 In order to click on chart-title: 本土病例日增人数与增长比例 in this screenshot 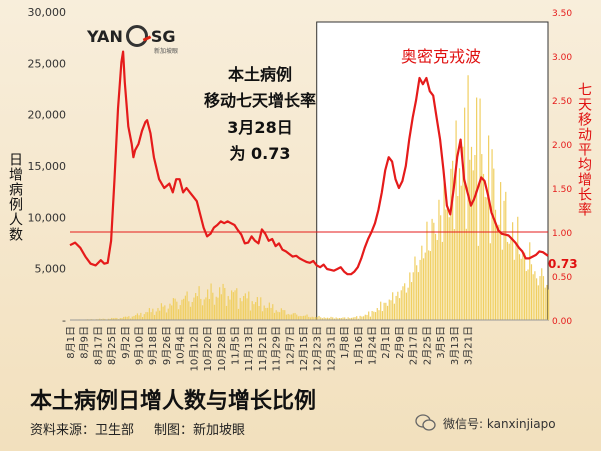, I will do `click(173, 401)`.